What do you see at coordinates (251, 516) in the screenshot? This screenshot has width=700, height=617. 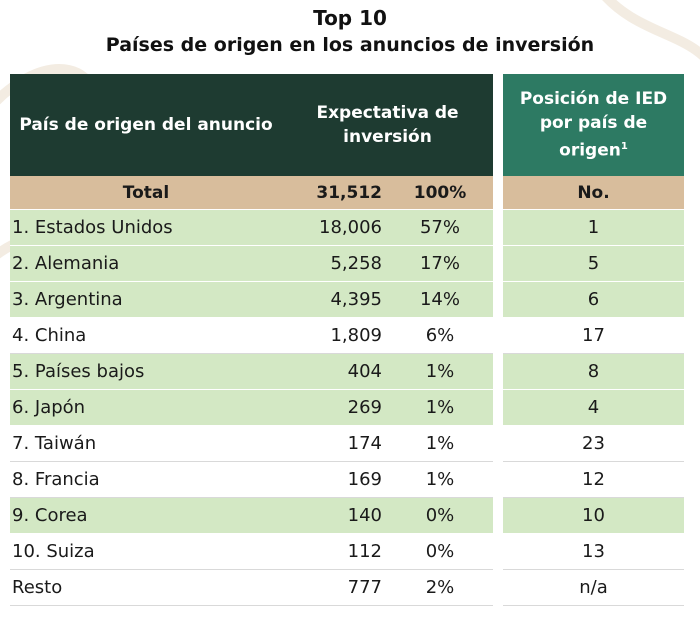 I see `table-row: 9. Corea 140 0%` at bounding box center [251, 516].